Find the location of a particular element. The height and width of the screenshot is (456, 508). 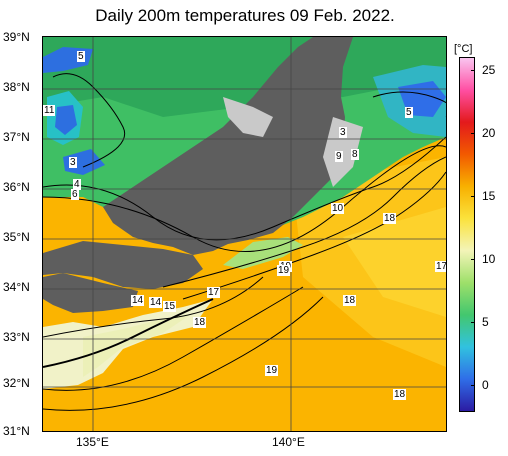

latitude-label: 36°N is located at coordinates (16, 187).